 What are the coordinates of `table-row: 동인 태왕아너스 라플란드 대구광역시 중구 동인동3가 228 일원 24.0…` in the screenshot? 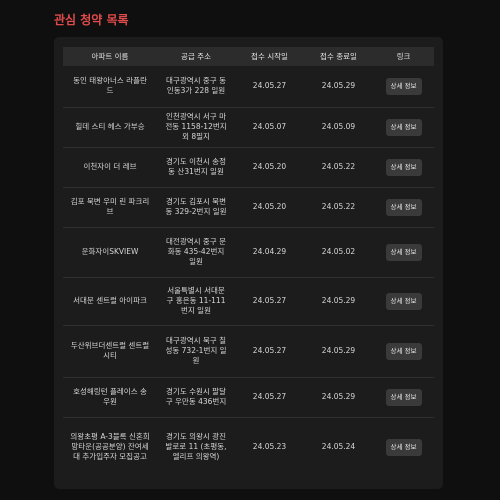 It's located at (248, 86).